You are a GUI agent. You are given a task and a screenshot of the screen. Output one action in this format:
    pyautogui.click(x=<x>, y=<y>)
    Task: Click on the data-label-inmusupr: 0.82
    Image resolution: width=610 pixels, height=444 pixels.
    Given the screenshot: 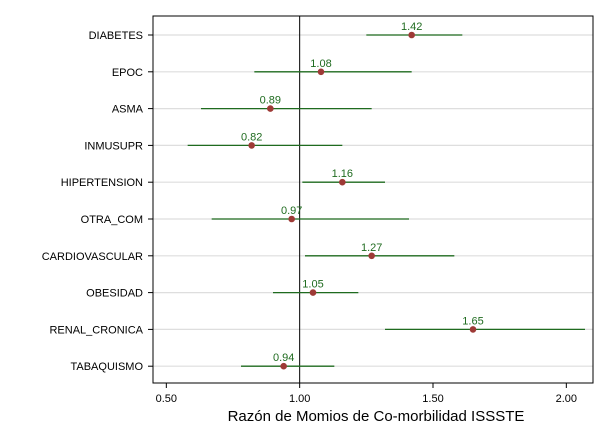 What is the action you would take?
    pyautogui.click(x=251, y=137)
    